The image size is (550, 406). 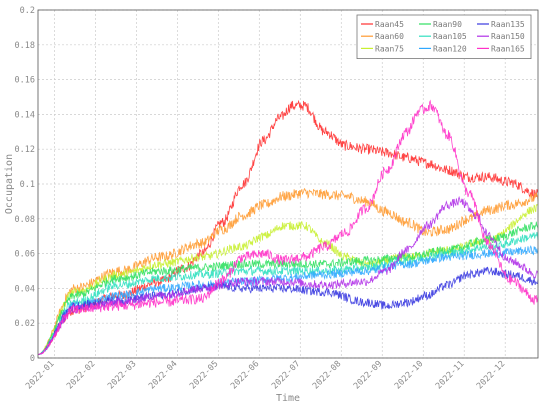 I want to click on y-tick-label: 0.2, so click(x=27, y=11).